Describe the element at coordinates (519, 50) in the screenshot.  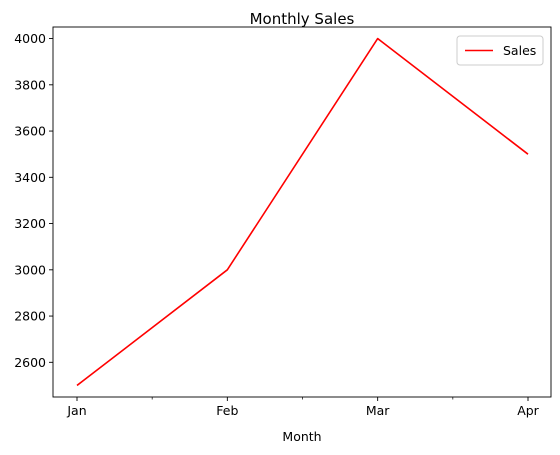
I see `legend-label-sales: Sales` at that location.